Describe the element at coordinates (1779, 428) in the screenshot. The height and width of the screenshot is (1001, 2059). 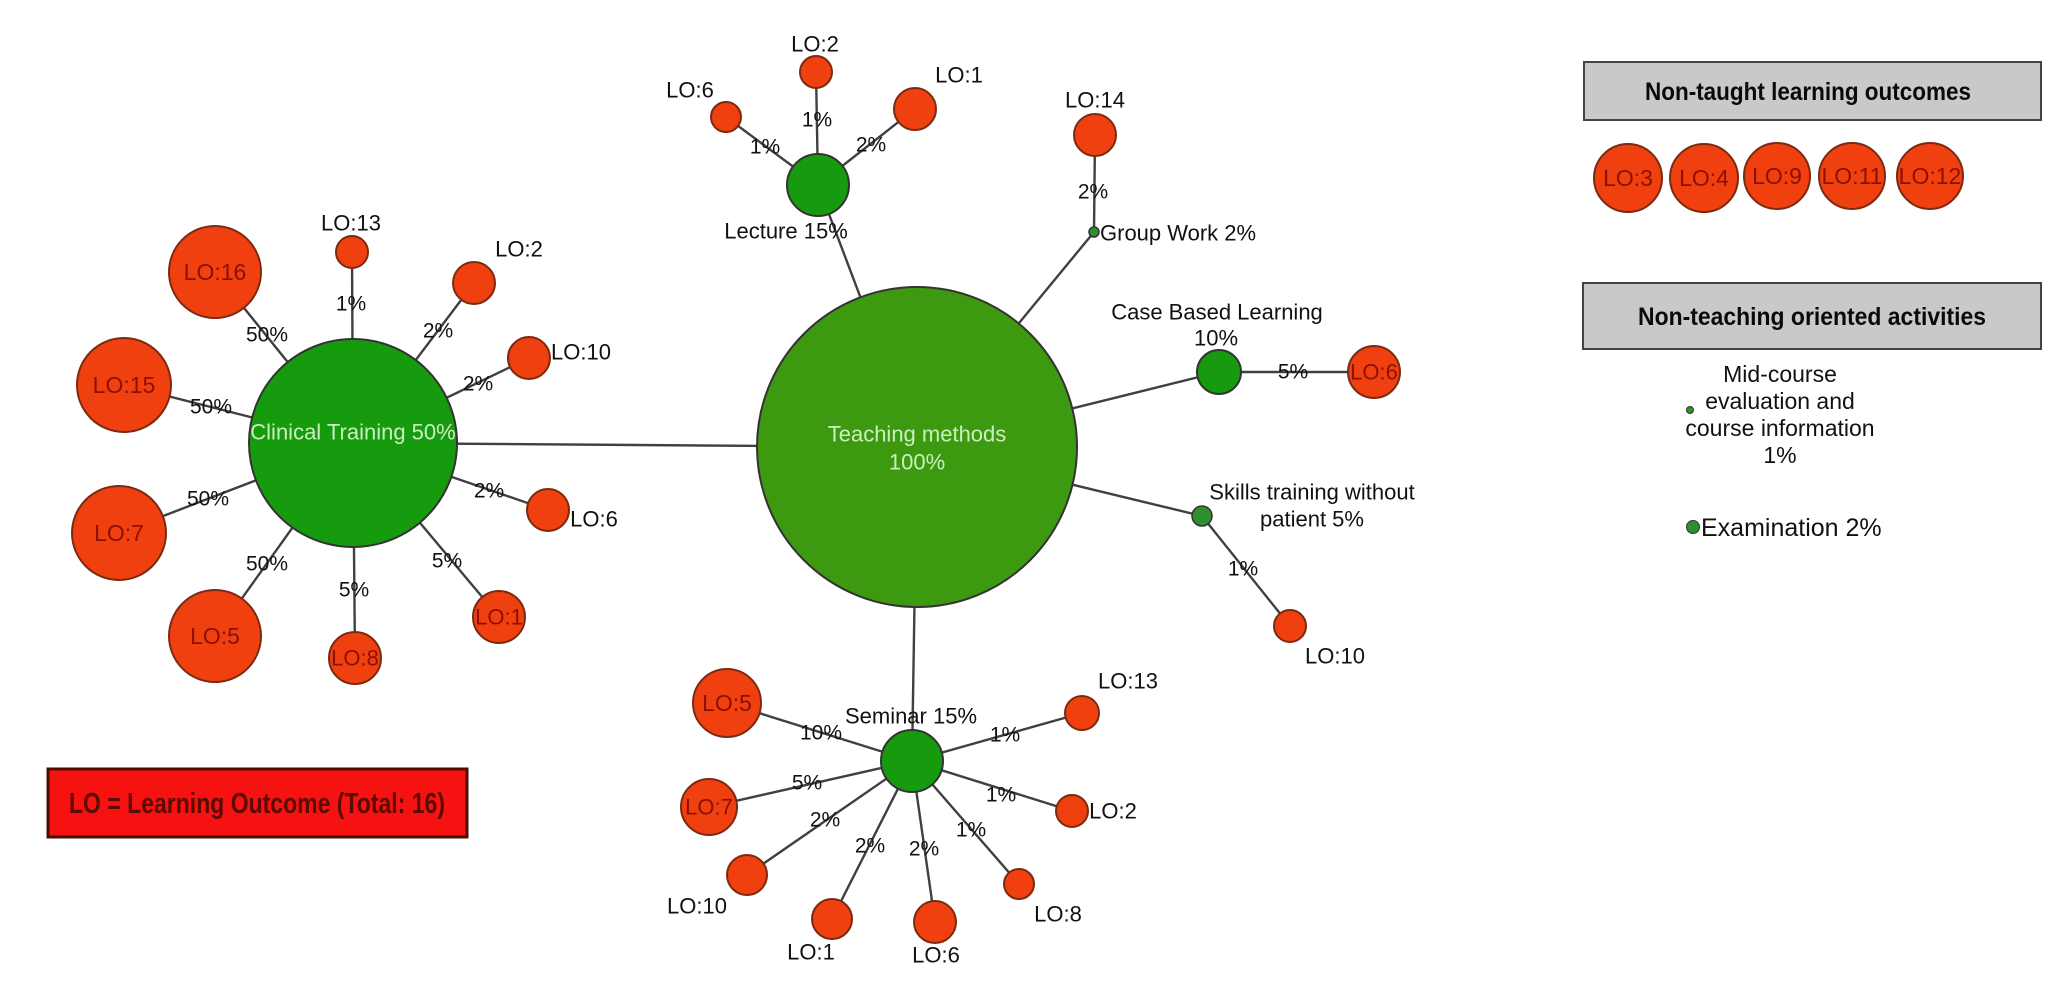
I see `svg-text: course information` at that location.